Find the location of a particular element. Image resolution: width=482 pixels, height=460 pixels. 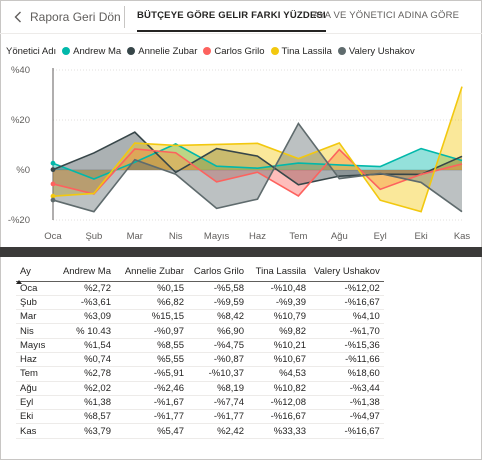

column-header-month: Ay is located at coordinates (34, 272).